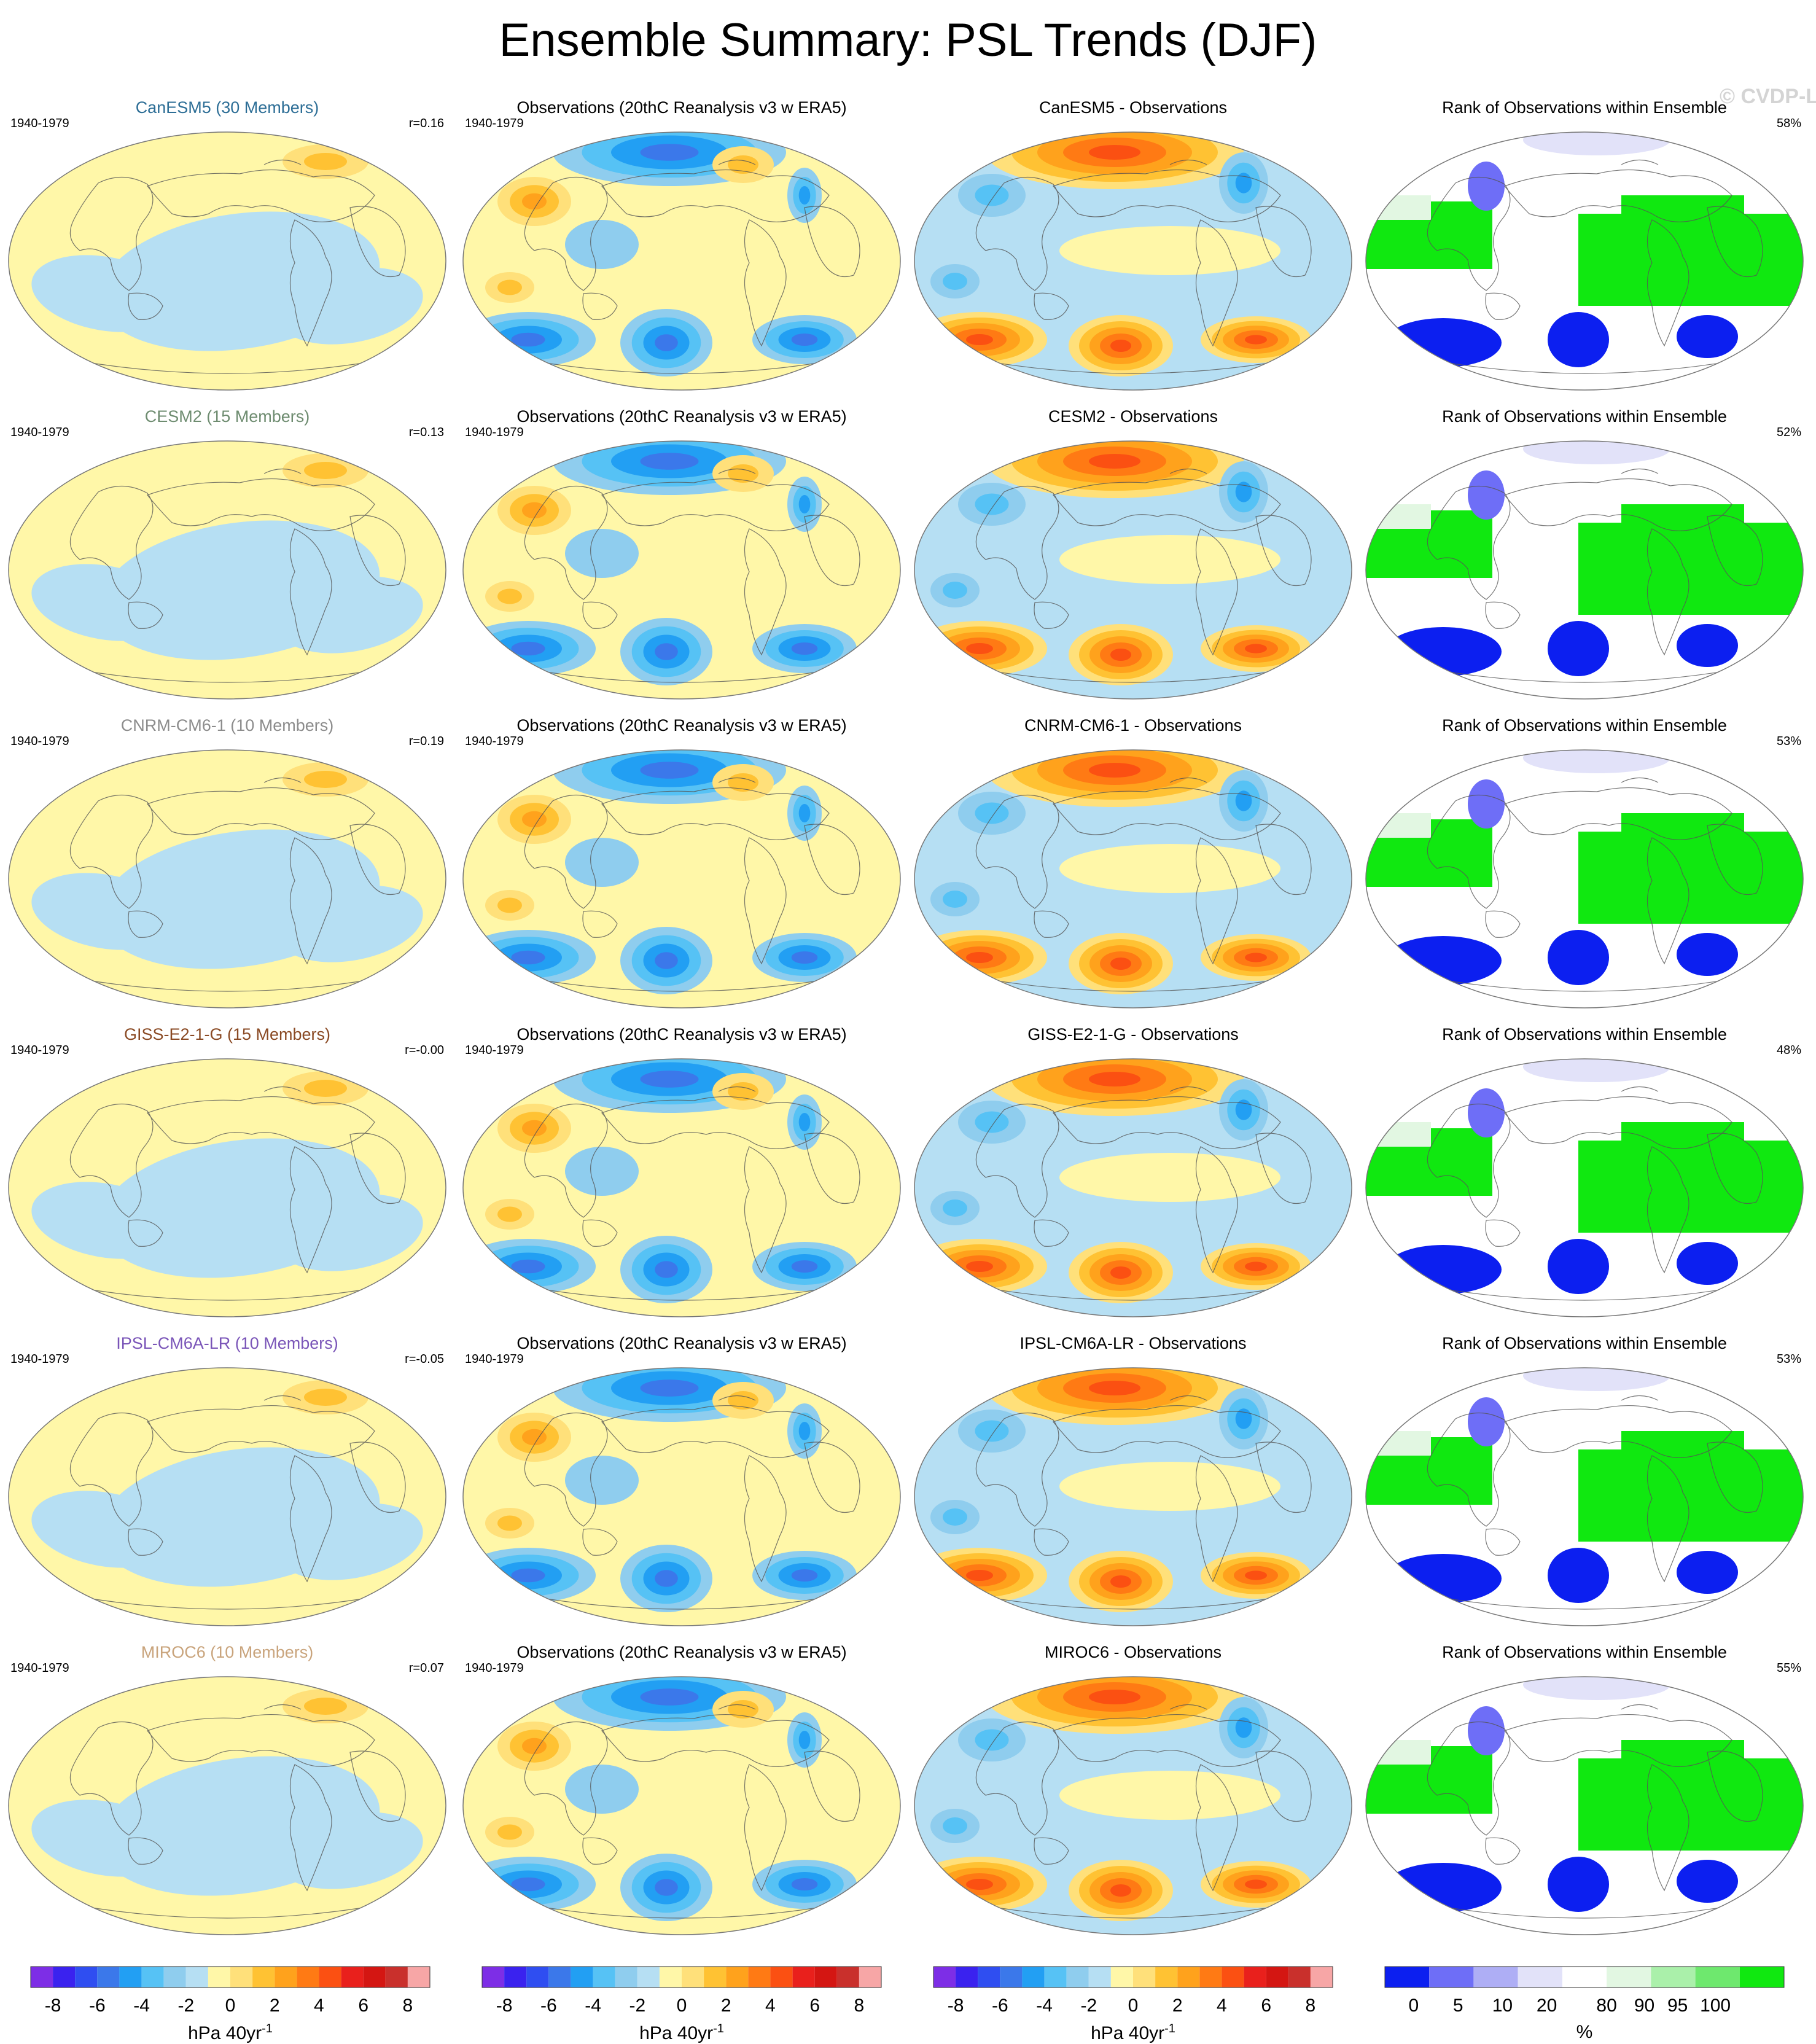 The image size is (1816, 2044). I want to click on diff-panel: CanESM5 - Observations, so click(1133, 240).